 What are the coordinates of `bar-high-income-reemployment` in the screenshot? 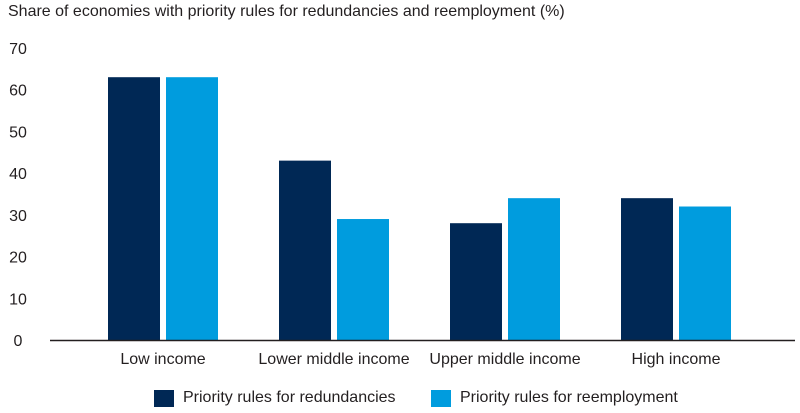 It's located at (705, 273).